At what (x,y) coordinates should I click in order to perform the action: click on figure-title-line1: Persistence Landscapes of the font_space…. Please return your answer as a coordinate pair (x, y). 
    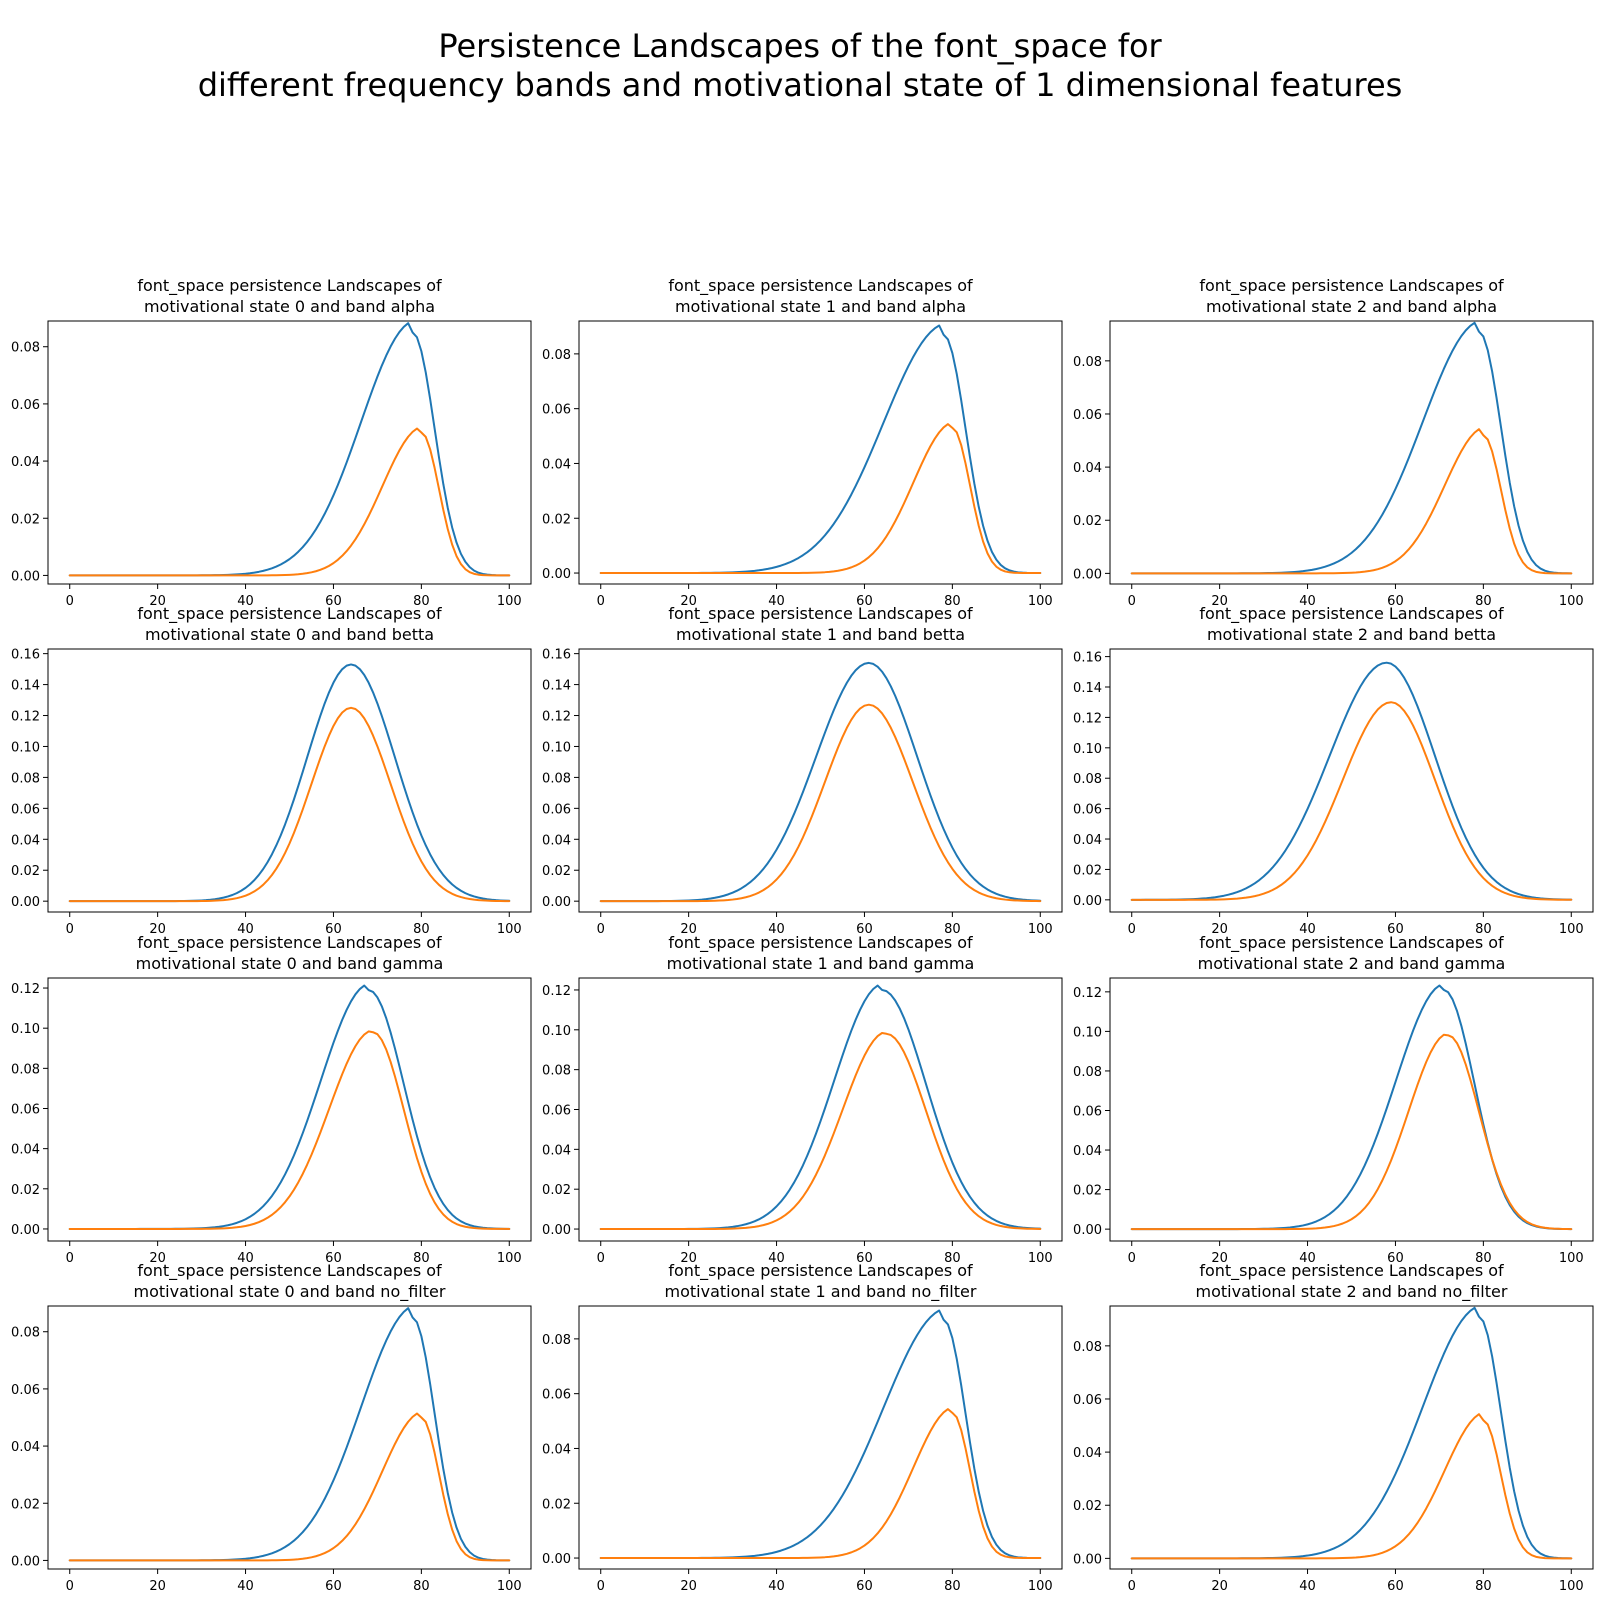
    Looking at the image, I should click on (800, 46).